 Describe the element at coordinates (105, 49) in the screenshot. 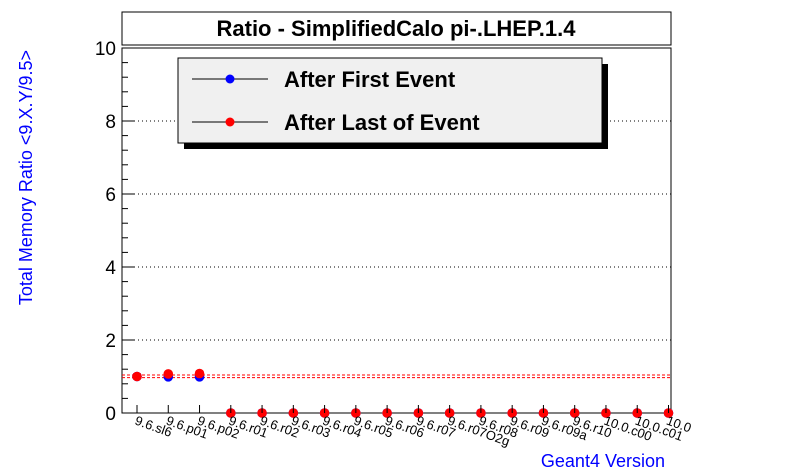

I see `y-tick-label: 10` at that location.